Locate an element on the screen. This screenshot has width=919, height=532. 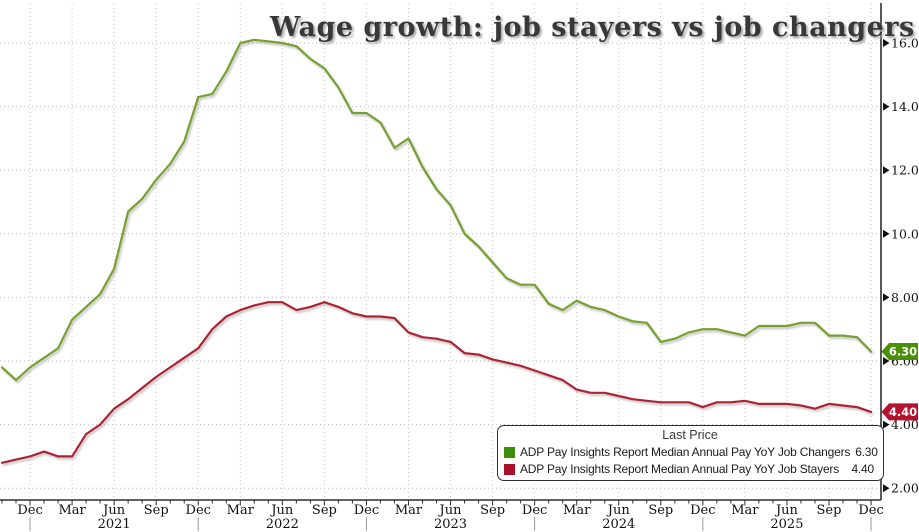
svg-text: 2024 is located at coordinates (618, 524).